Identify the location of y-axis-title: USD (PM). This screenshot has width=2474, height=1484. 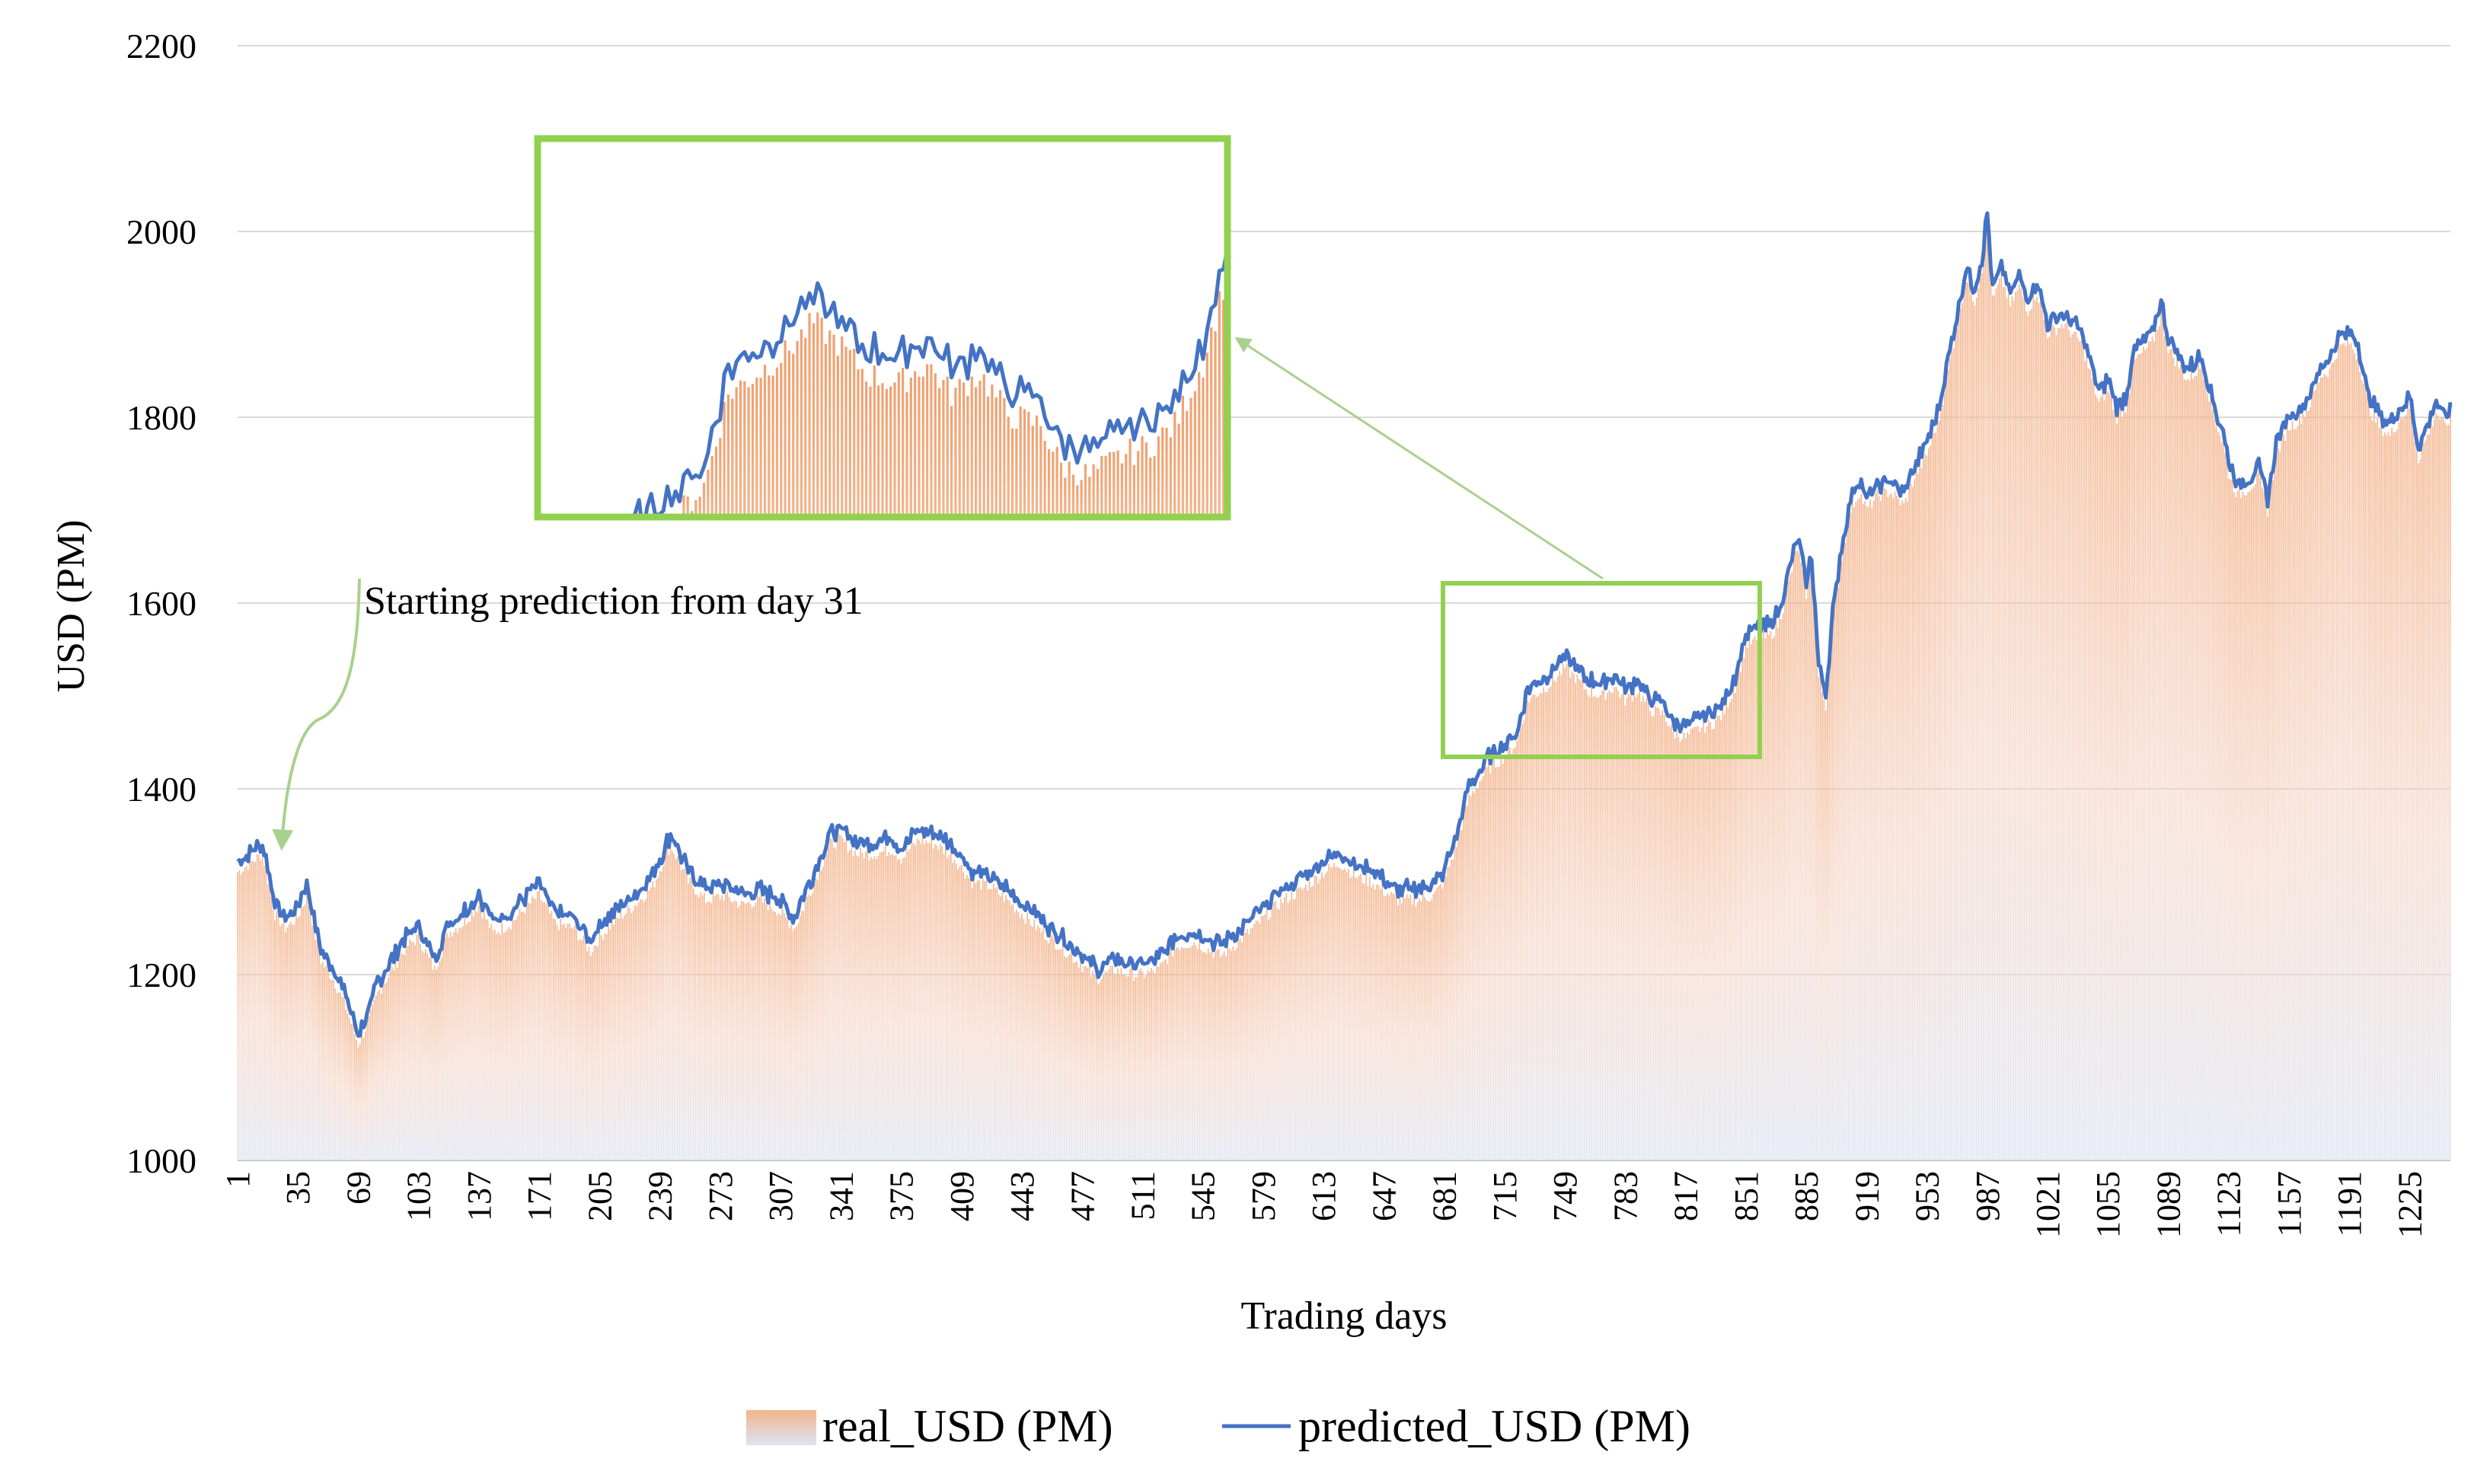
(71, 606).